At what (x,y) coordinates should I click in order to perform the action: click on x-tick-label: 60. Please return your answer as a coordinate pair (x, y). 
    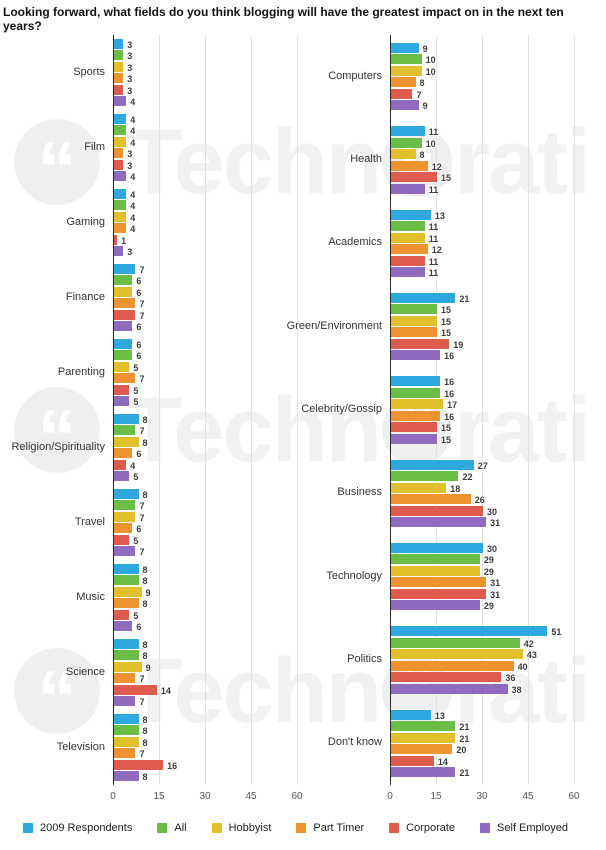
    Looking at the image, I should click on (574, 796).